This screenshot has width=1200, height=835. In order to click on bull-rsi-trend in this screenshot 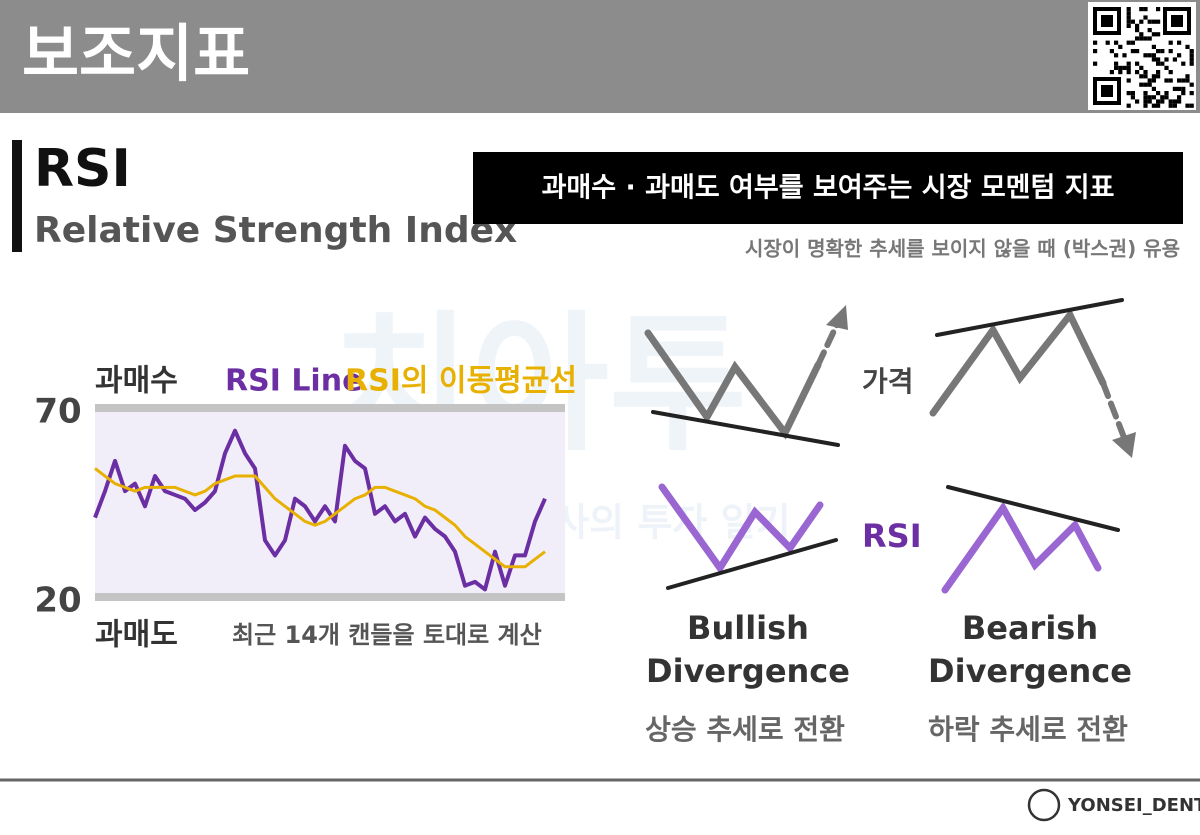, I will do `click(752, 564)`.